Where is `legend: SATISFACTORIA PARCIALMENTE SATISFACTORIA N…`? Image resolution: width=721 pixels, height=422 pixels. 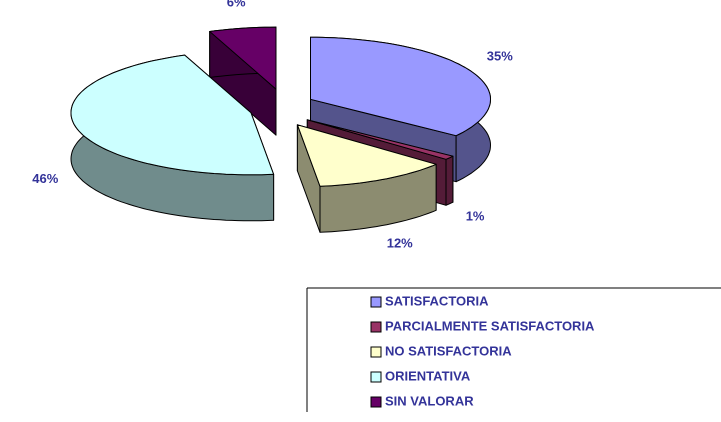
legend: SATISFACTORIA PARCIALMENTE SATISFACTORIA N… is located at coordinates (482, 350).